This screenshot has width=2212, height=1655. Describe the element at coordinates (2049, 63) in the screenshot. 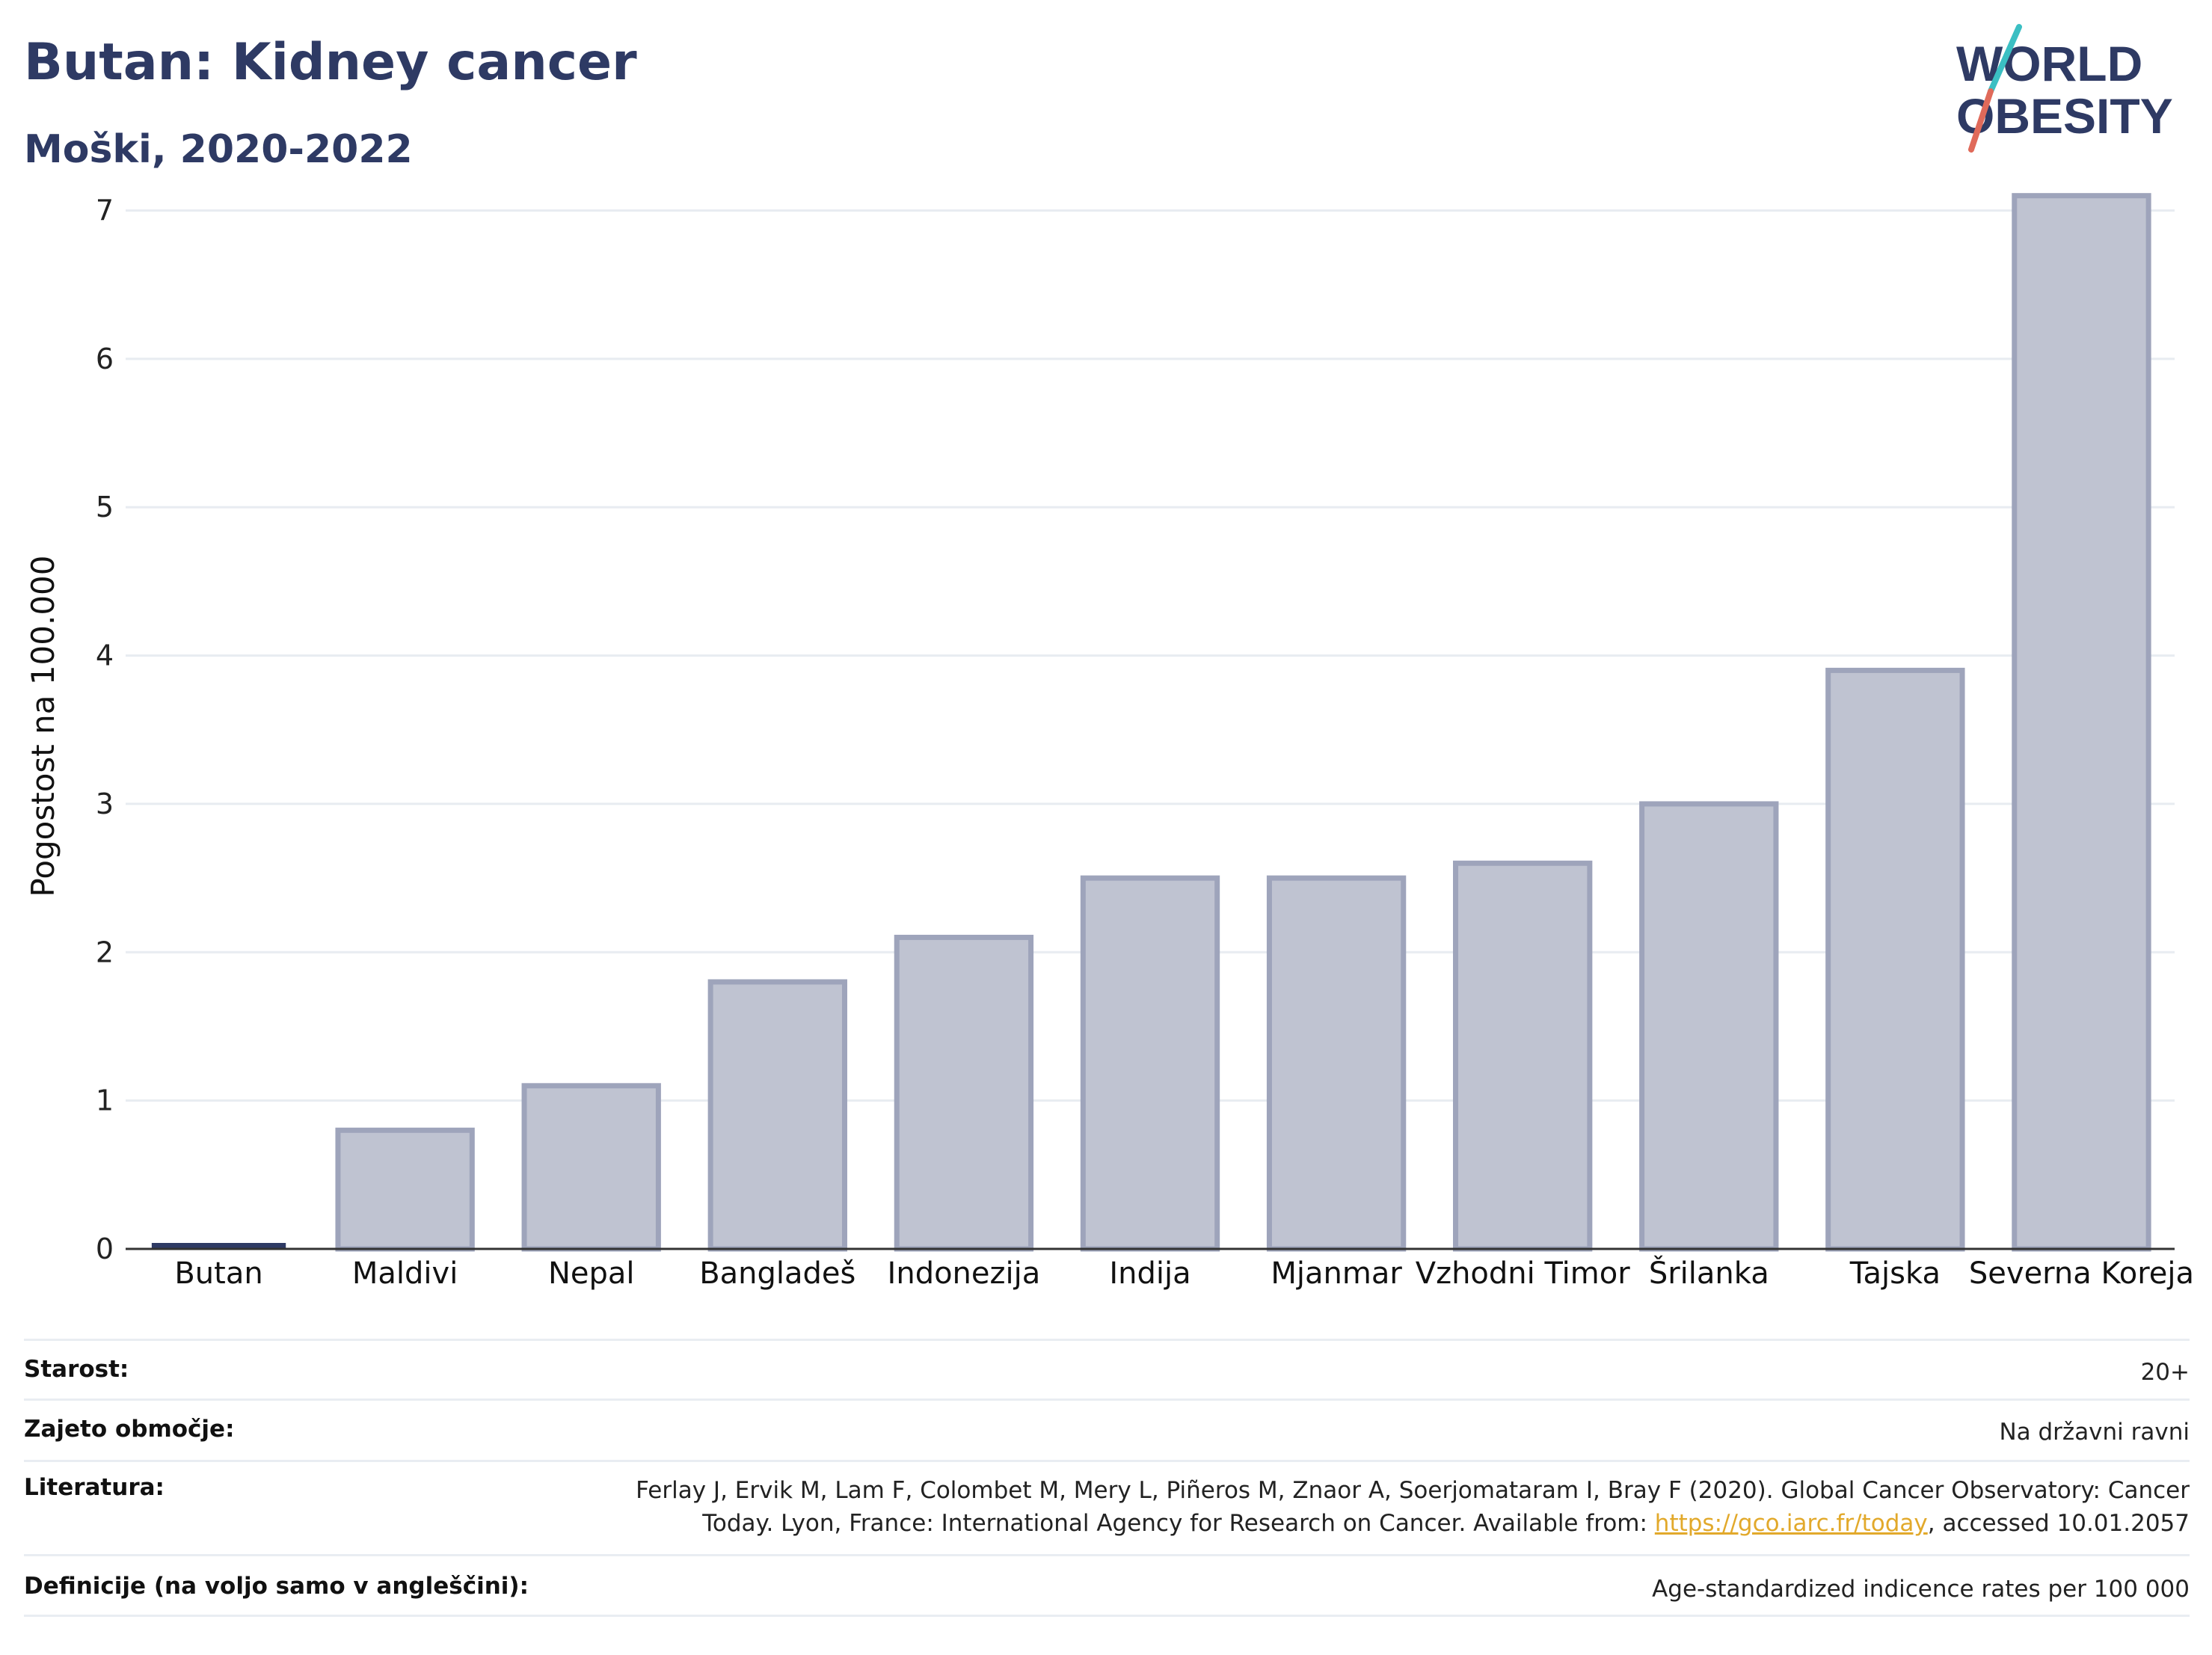

I see `logo-line1: WORLD` at that location.